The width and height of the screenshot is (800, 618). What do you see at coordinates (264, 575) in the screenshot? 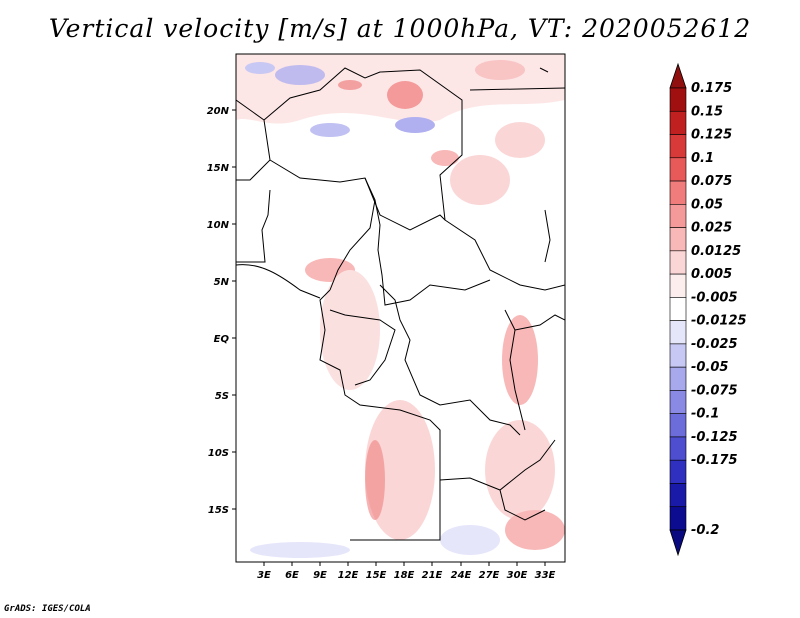
I see `lon-label-3e: 3E` at bounding box center [264, 575].